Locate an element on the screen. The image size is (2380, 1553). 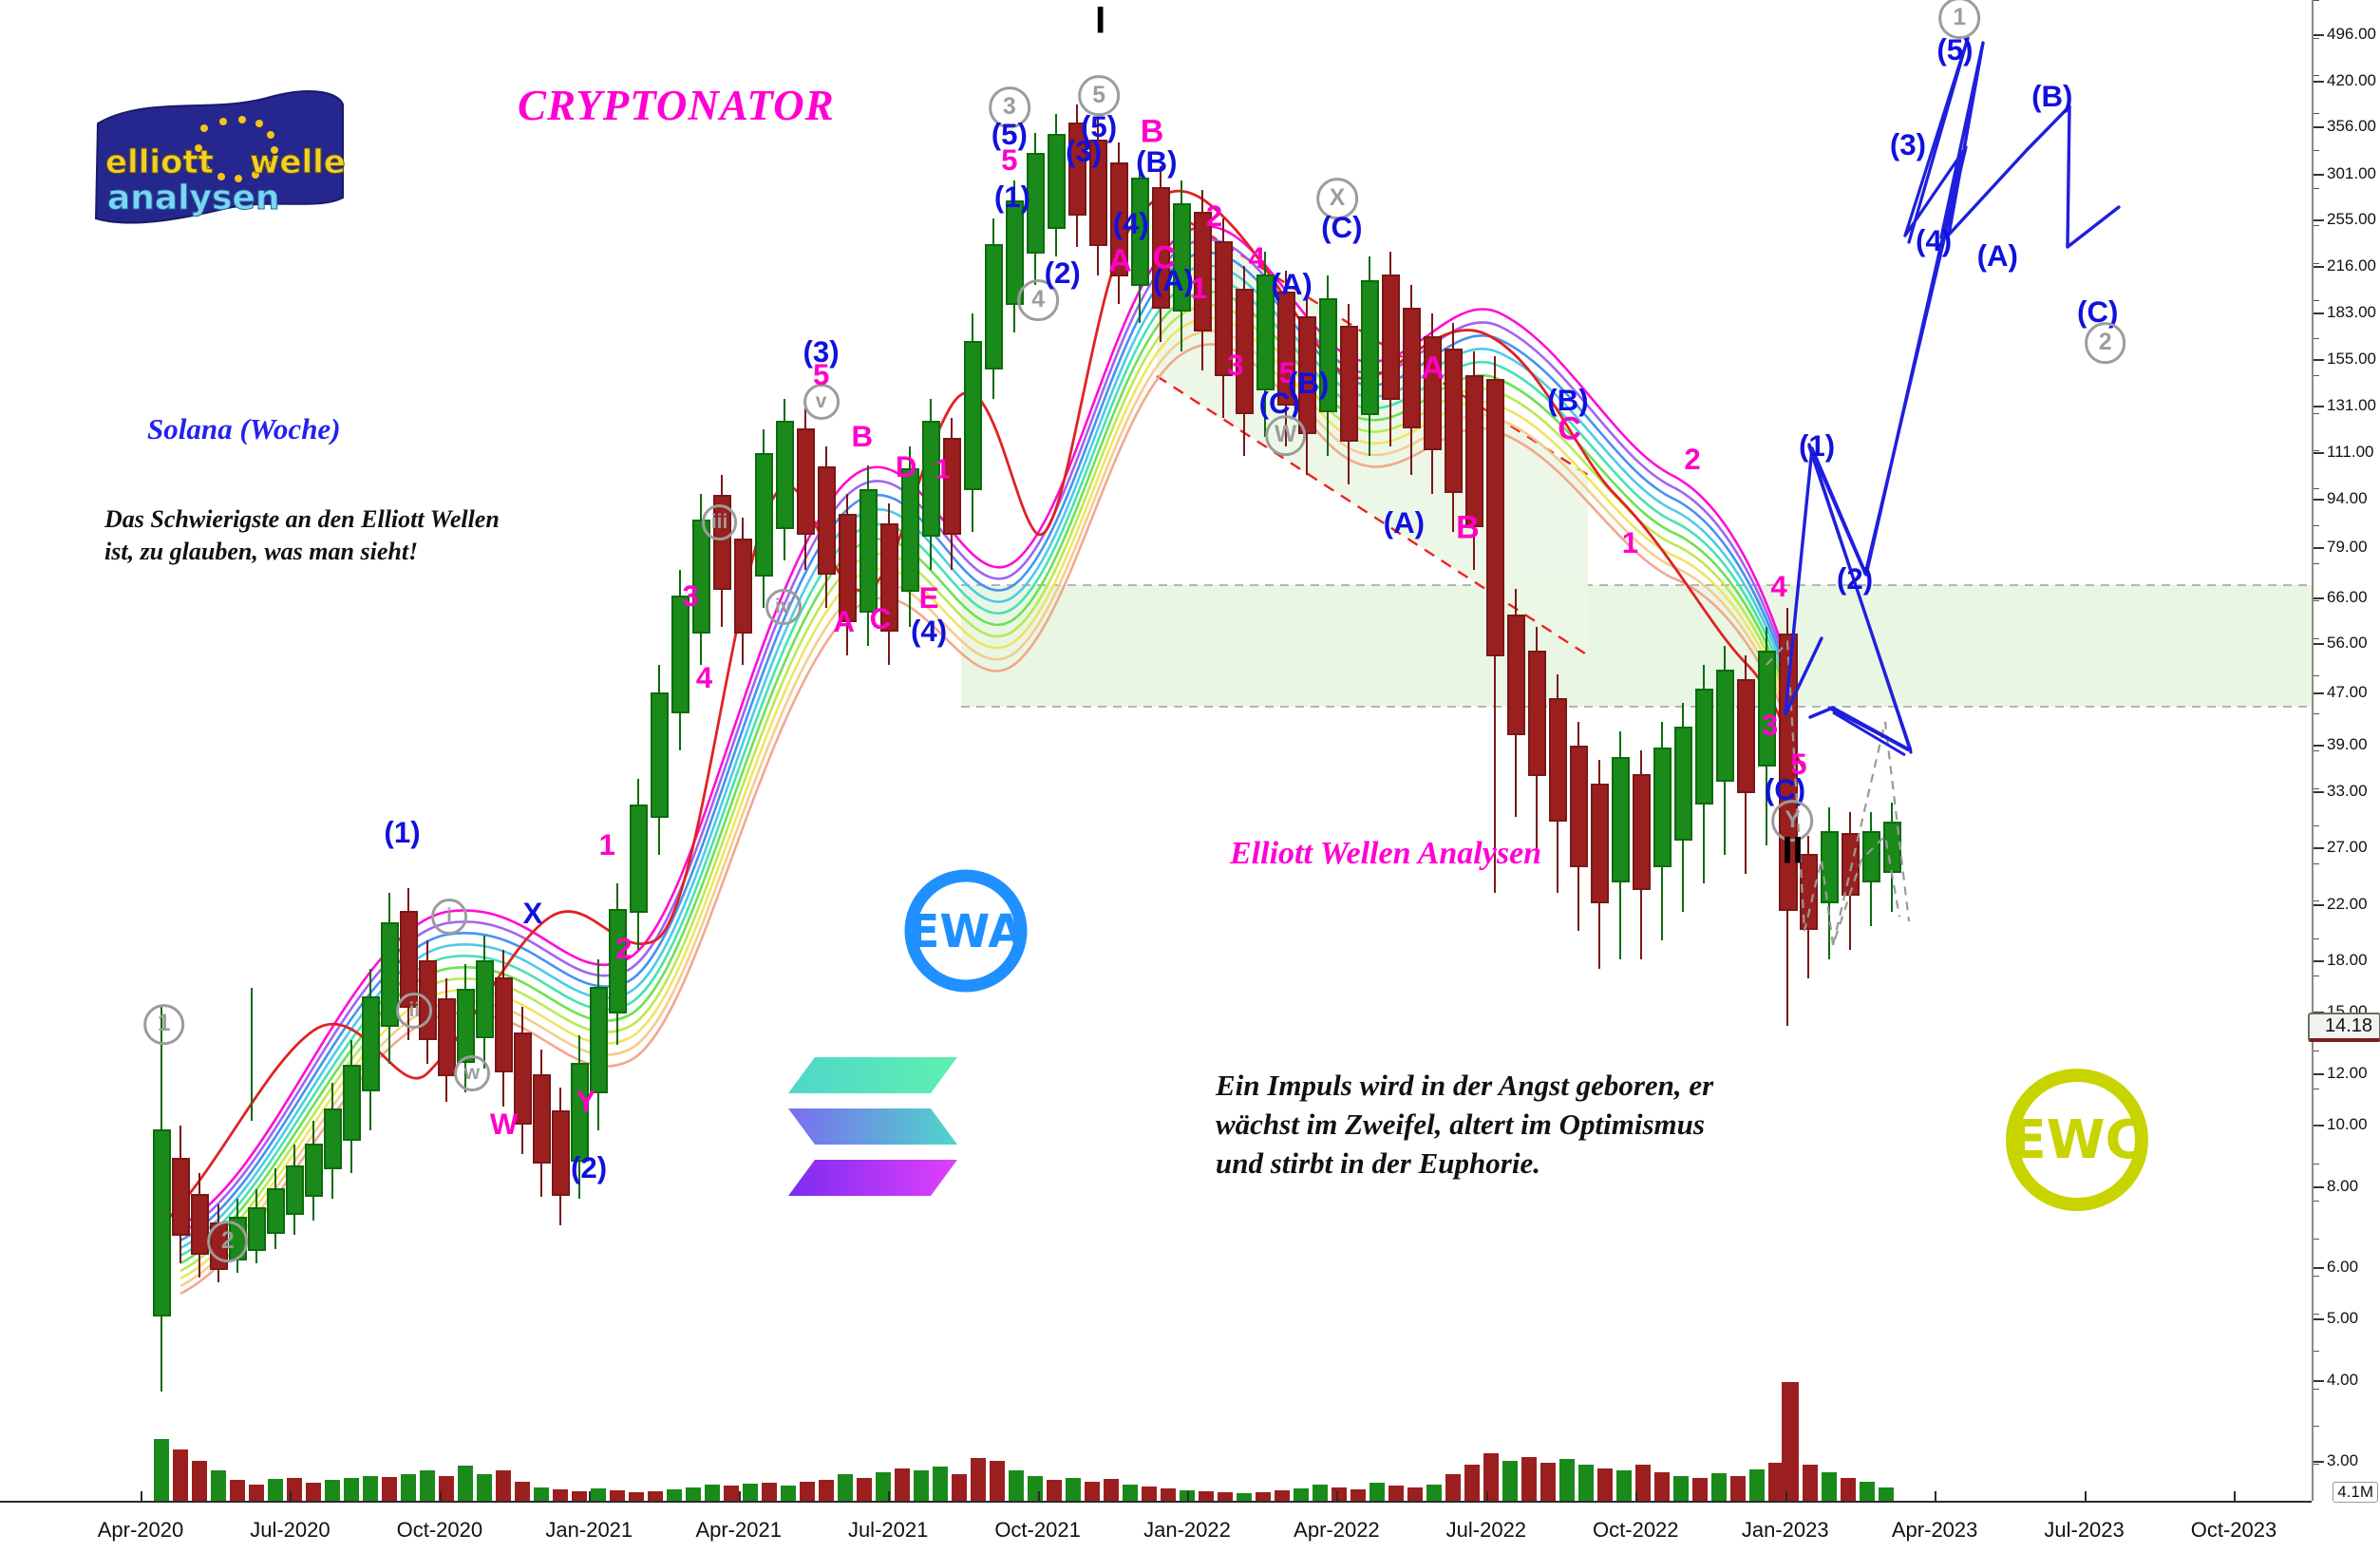
elliott-wellen-analysen-logo: elliott wellen analysen is located at coordinates (229, 159).